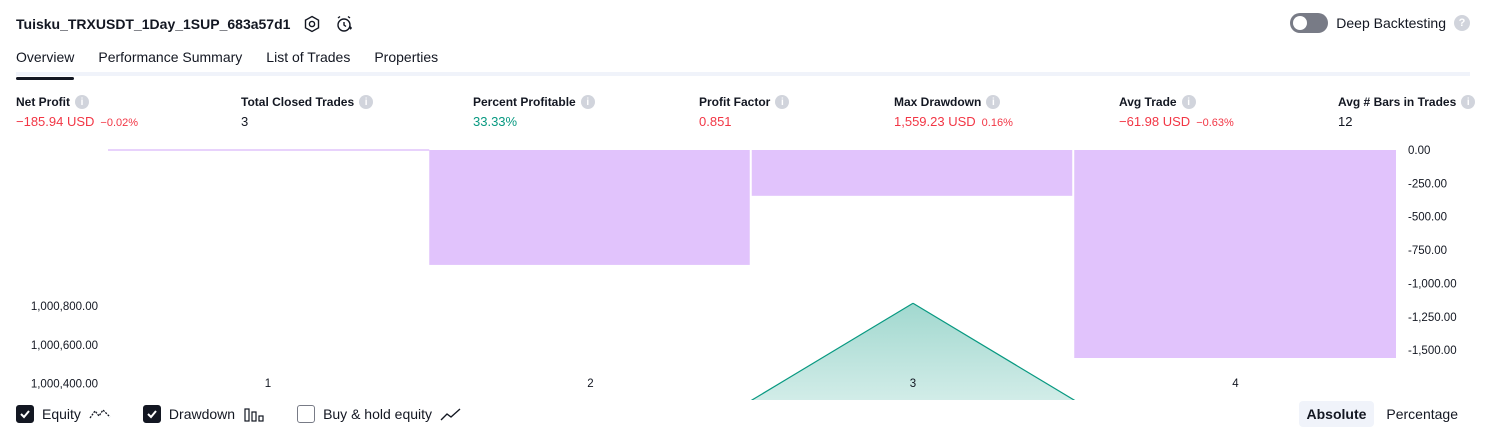 This screenshot has height=438, width=1486. What do you see at coordinates (64, 307) in the screenshot?
I see `left-axis-tick-label: 1,000,800.00` at bounding box center [64, 307].